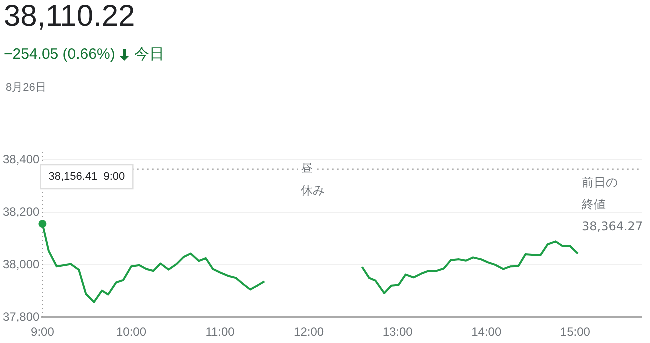 This screenshot has height=343, width=650. I want to click on x-tick-label: 13:00, so click(398, 332).